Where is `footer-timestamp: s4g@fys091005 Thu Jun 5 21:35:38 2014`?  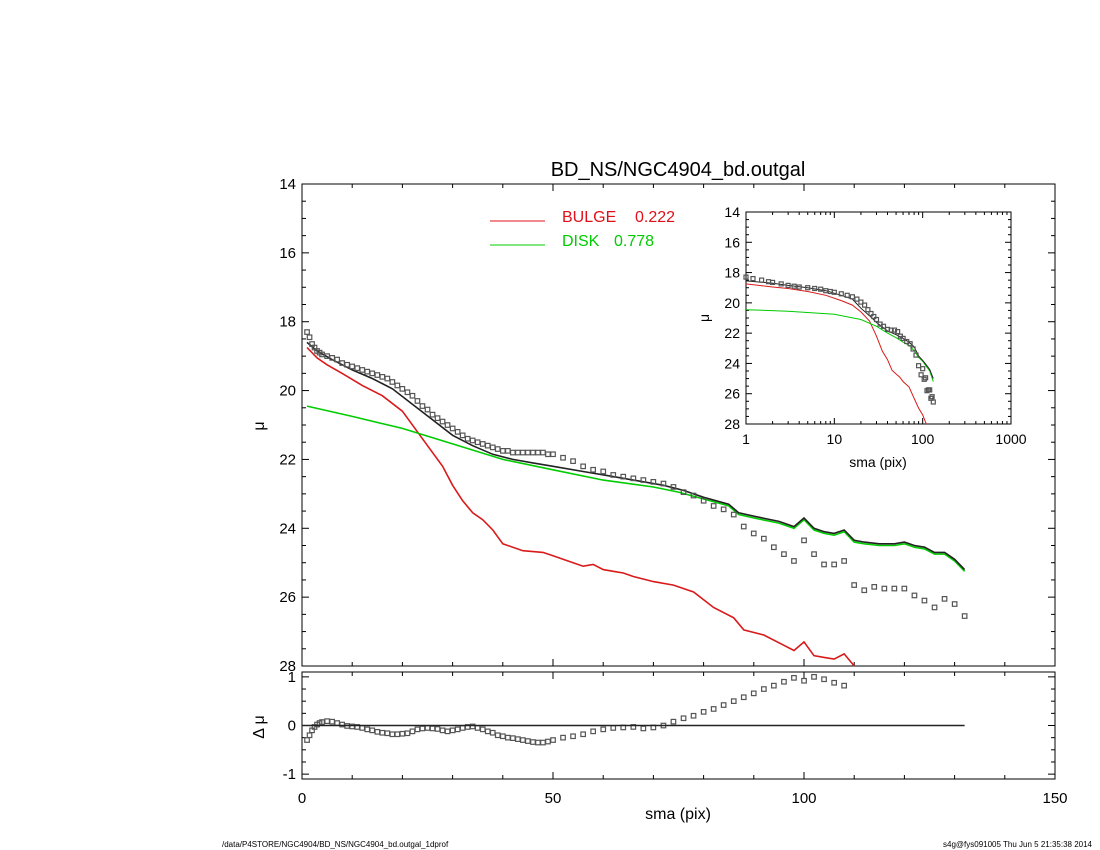
footer-timestamp: s4g@fys091005 Thu Jun 5 21:35:38 2014 is located at coordinates (1018, 844).